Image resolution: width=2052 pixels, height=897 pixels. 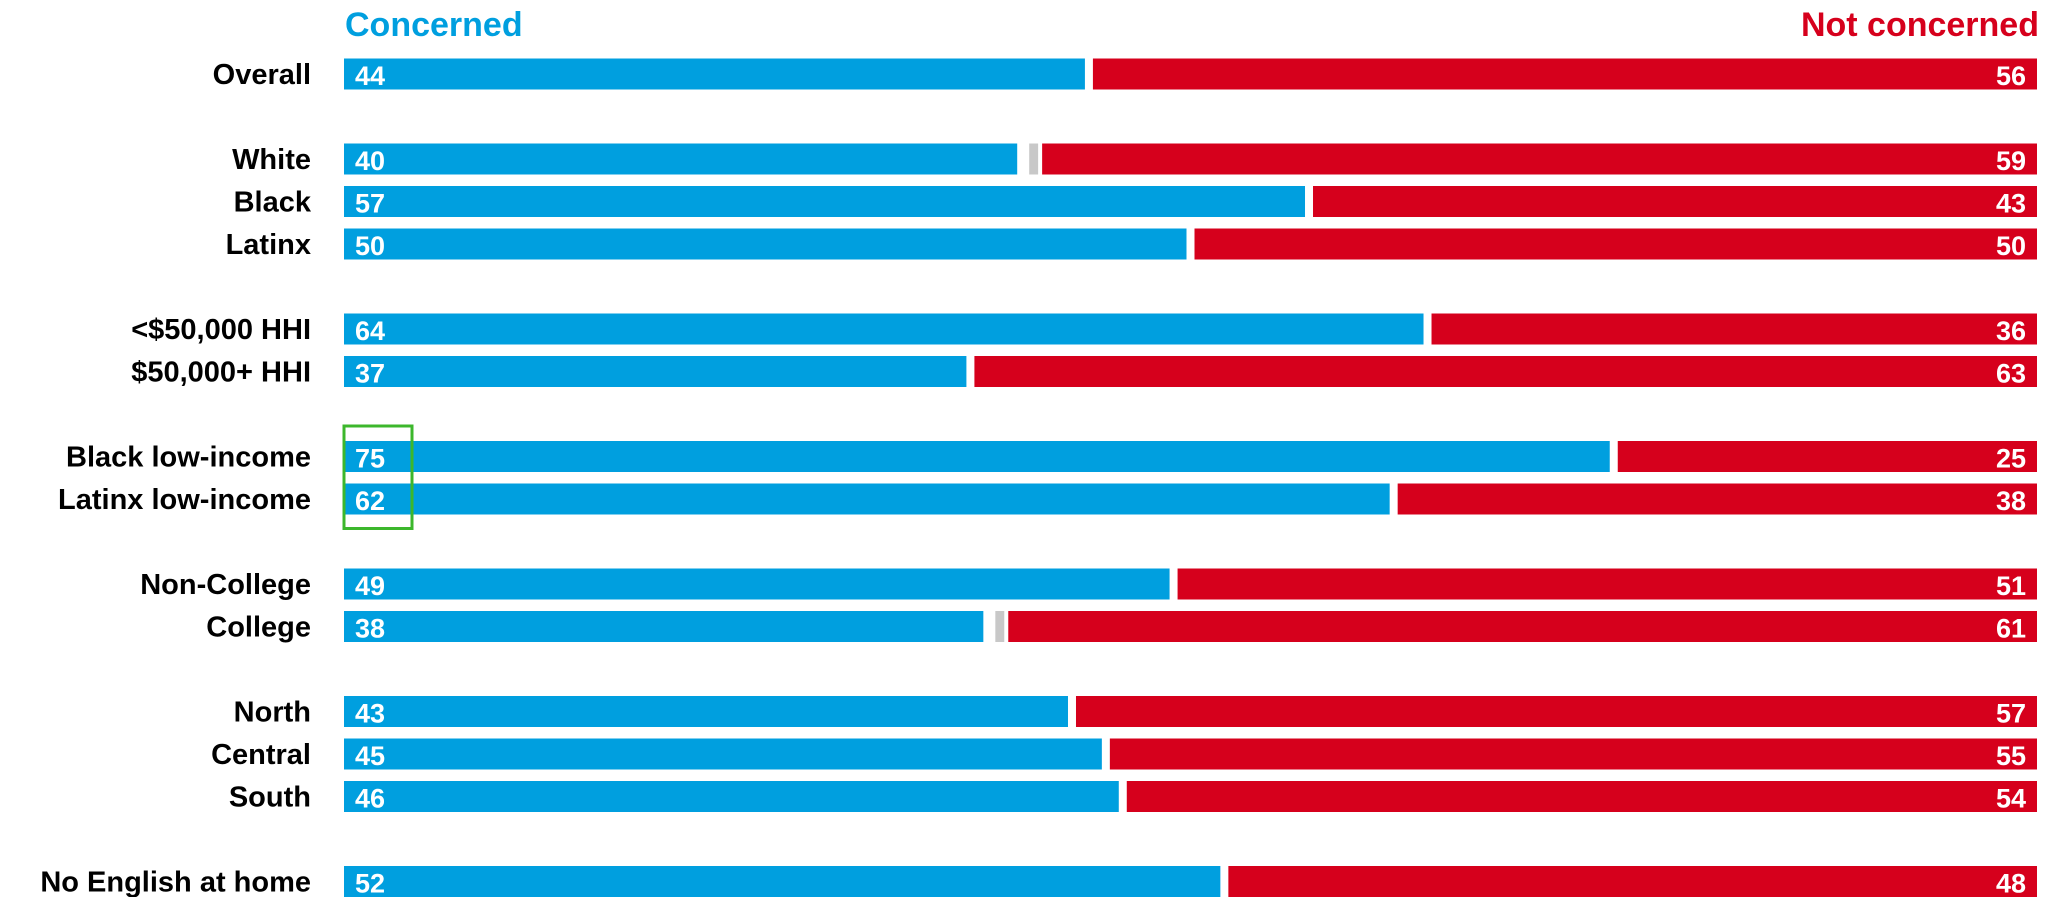 I want to click on value-not-concerned: 50, so click(x=2011, y=246).